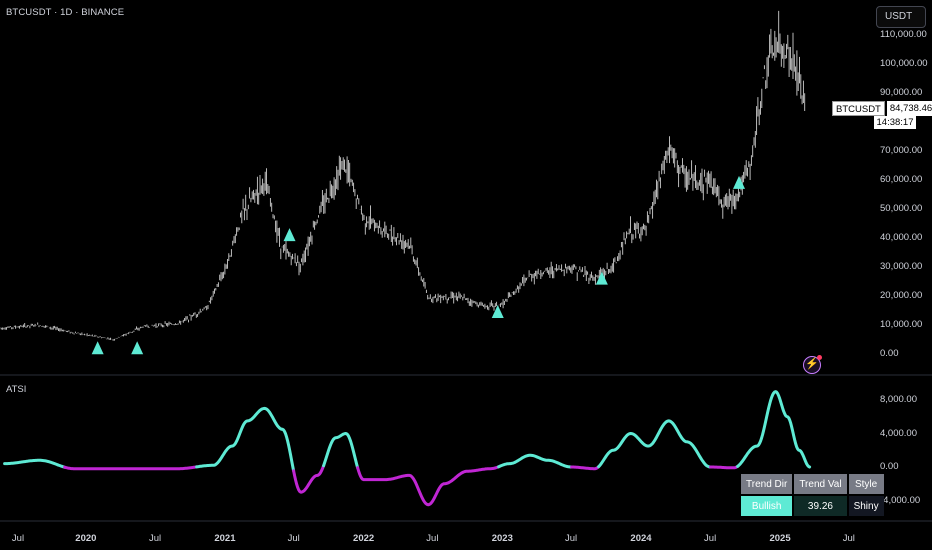  Describe the element at coordinates (86, 538) in the screenshot. I see `time-tick-label: 2020` at that location.